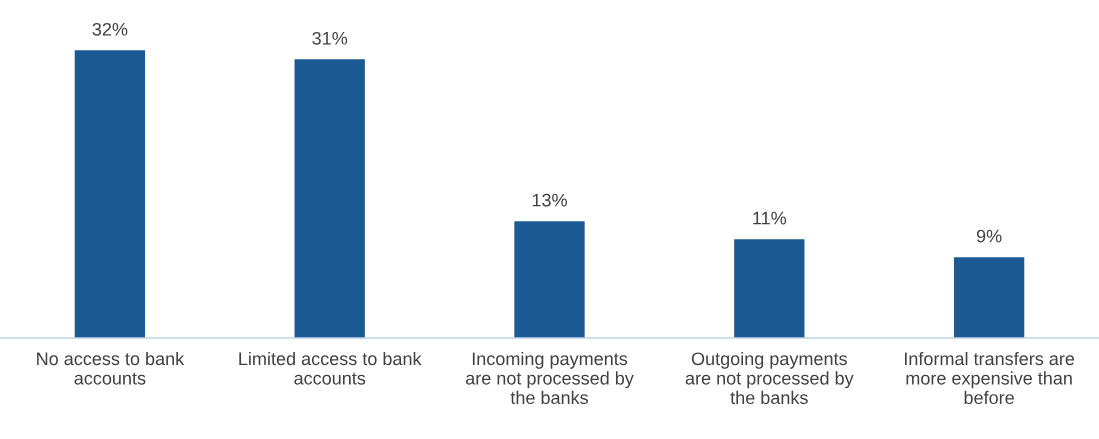 The height and width of the screenshot is (439, 1099). Describe the element at coordinates (111, 368) in the screenshot. I see `x-tick-label: No access to bank accounts` at that location.